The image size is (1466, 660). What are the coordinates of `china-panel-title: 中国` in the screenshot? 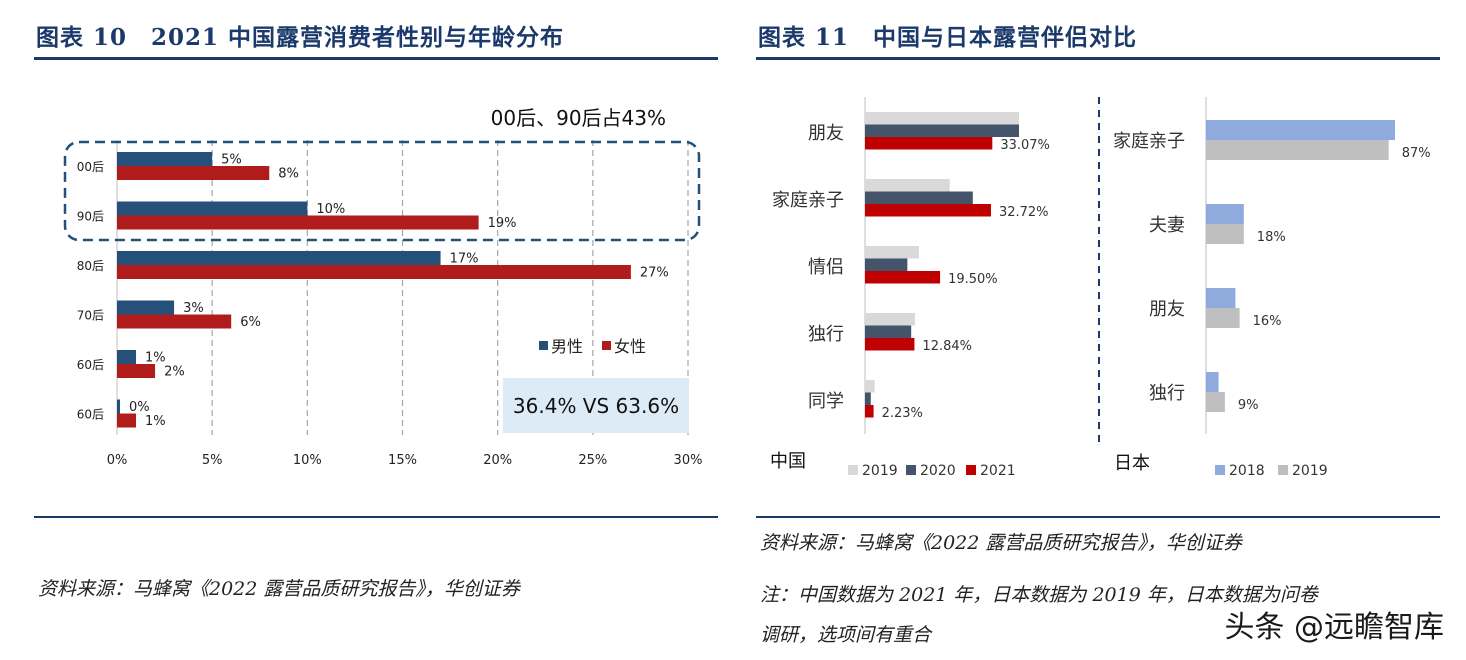 It's located at (788, 461).